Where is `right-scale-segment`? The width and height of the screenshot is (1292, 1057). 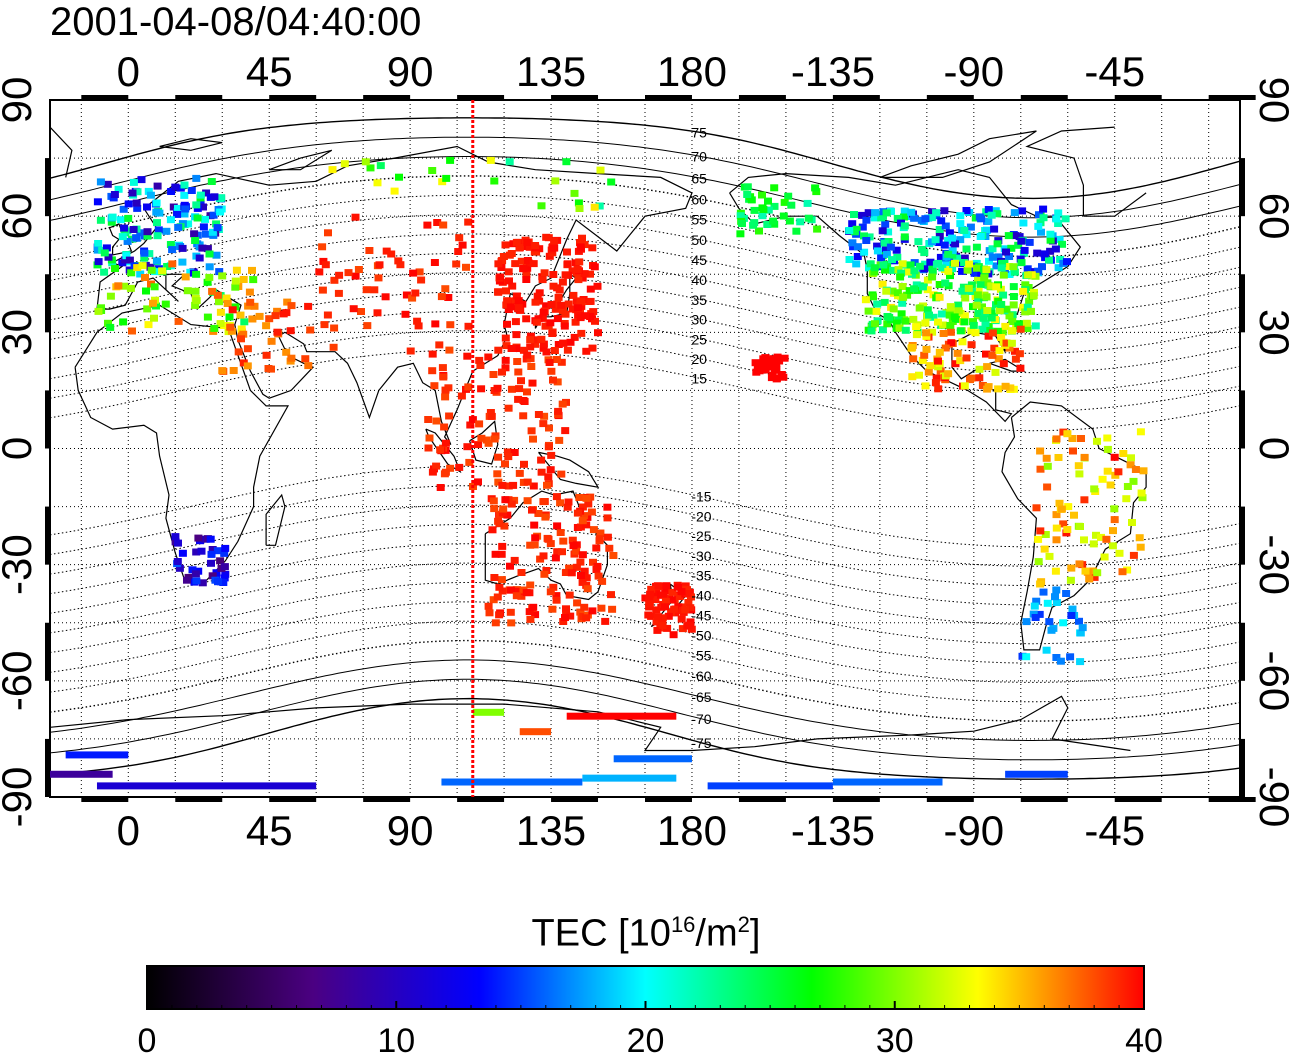 right-scale-segment is located at coordinates (1242, 419).